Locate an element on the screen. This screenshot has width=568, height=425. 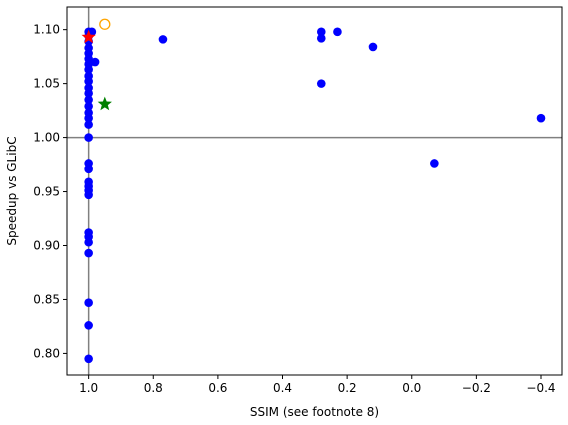
y-axis-ticks: 0.80 0.85 0.90 0.95 1.00 1.05 1.10 is located at coordinates (50, 191).